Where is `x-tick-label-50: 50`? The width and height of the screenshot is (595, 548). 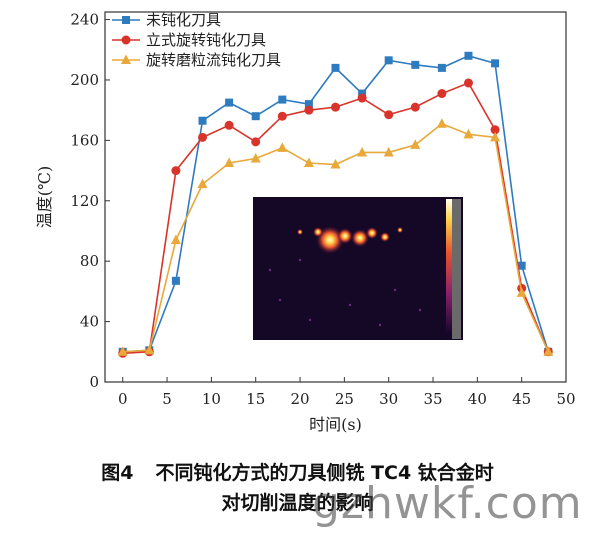 x-tick-label-50: 50 is located at coordinates (565, 399).